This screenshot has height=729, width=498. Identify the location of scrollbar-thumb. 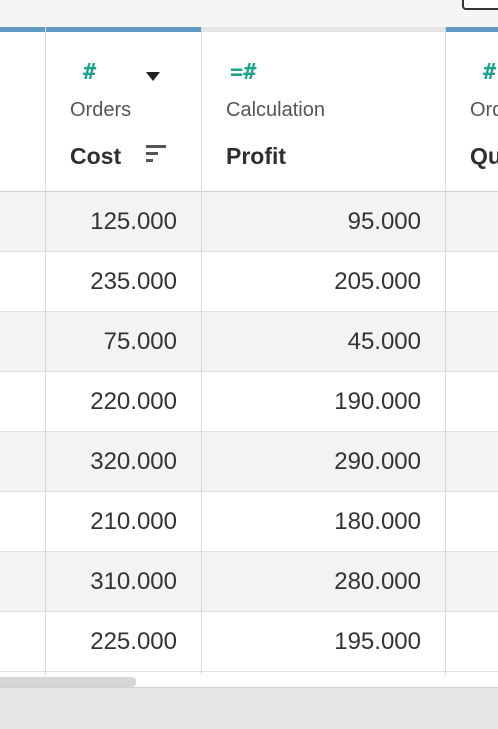
(68, 682).